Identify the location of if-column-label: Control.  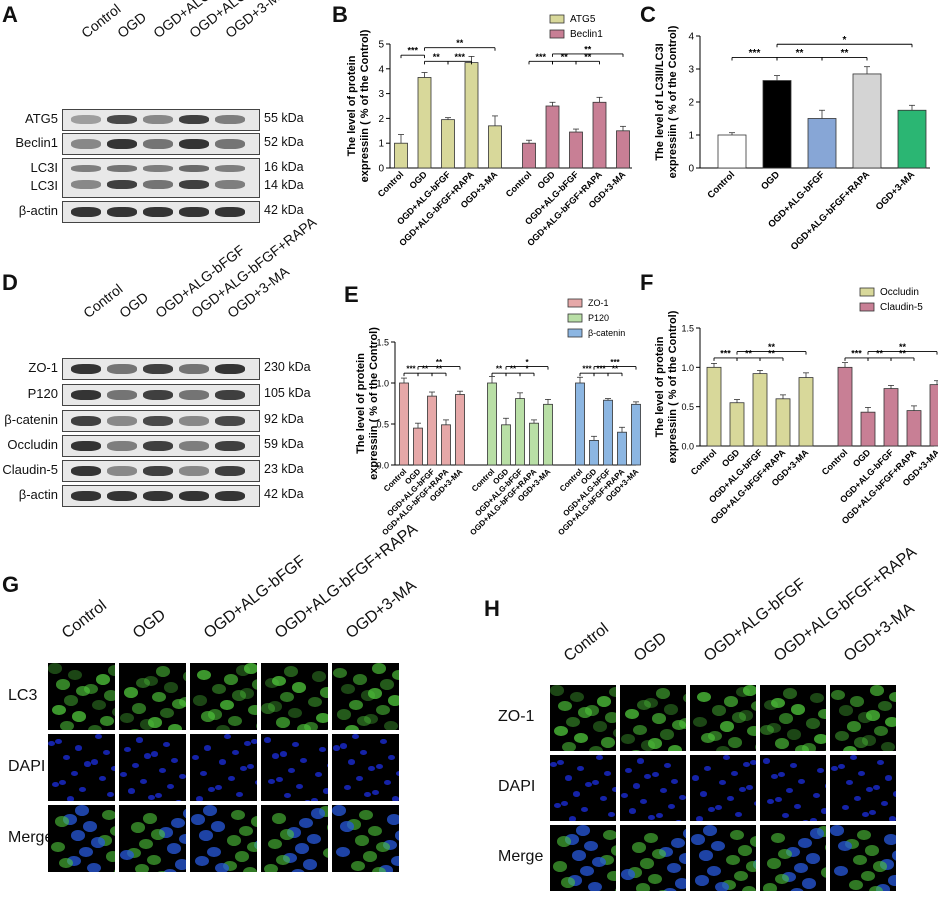
(586, 643).